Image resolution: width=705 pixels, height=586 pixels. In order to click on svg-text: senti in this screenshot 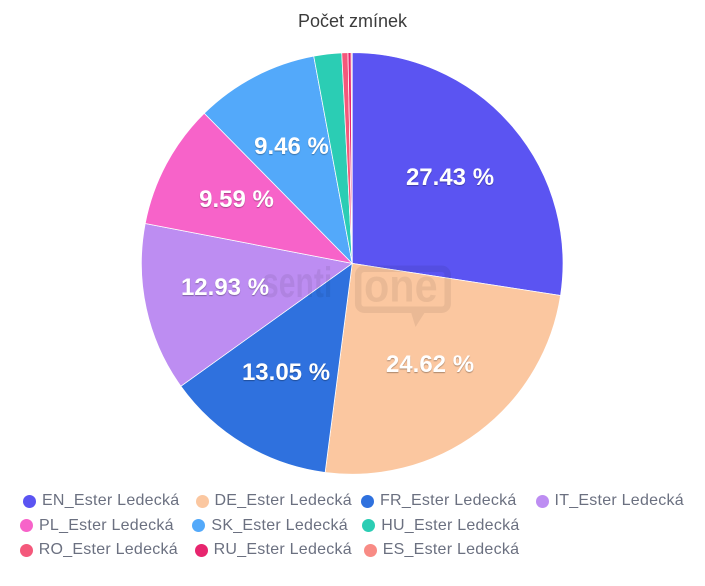, I will do `click(297, 282)`.